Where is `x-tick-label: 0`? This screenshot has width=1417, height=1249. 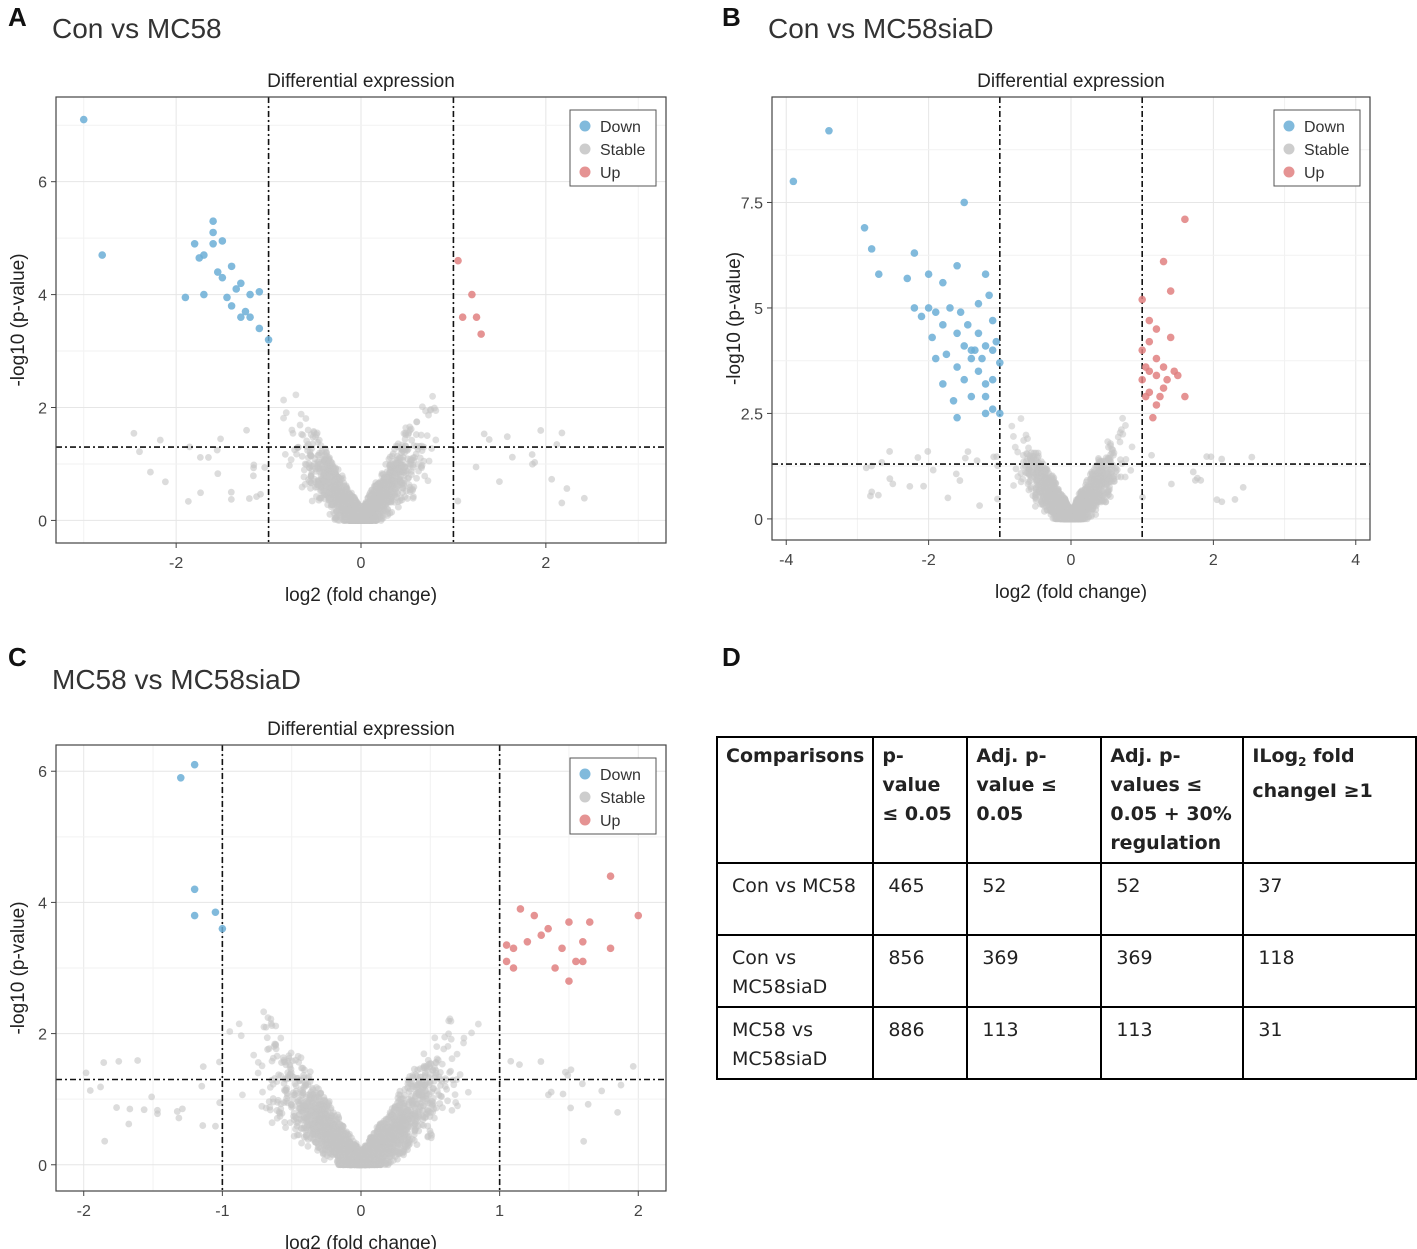 x-tick-label: 0 is located at coordinates (1071, 560).